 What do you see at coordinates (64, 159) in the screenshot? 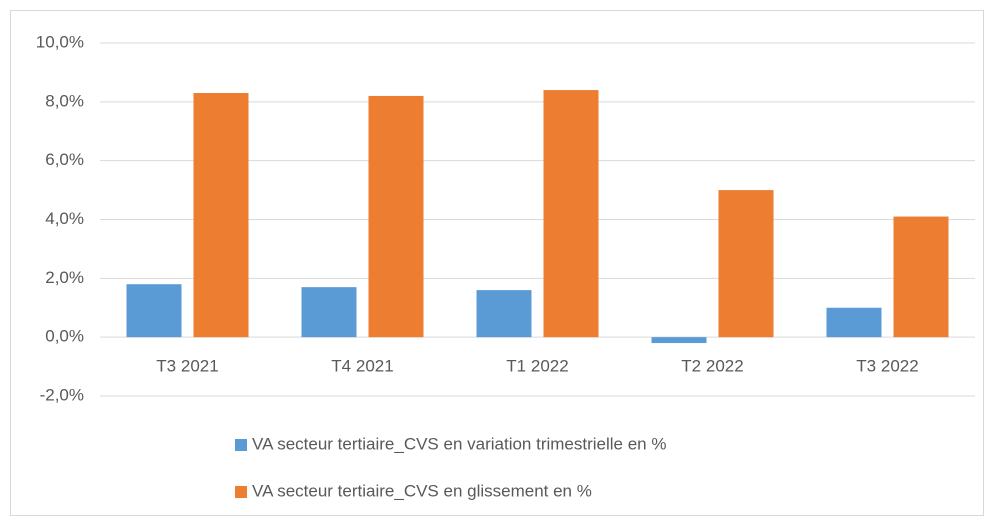
I see `y-tick-label: 6,0%` at bounding box center [64, 159].